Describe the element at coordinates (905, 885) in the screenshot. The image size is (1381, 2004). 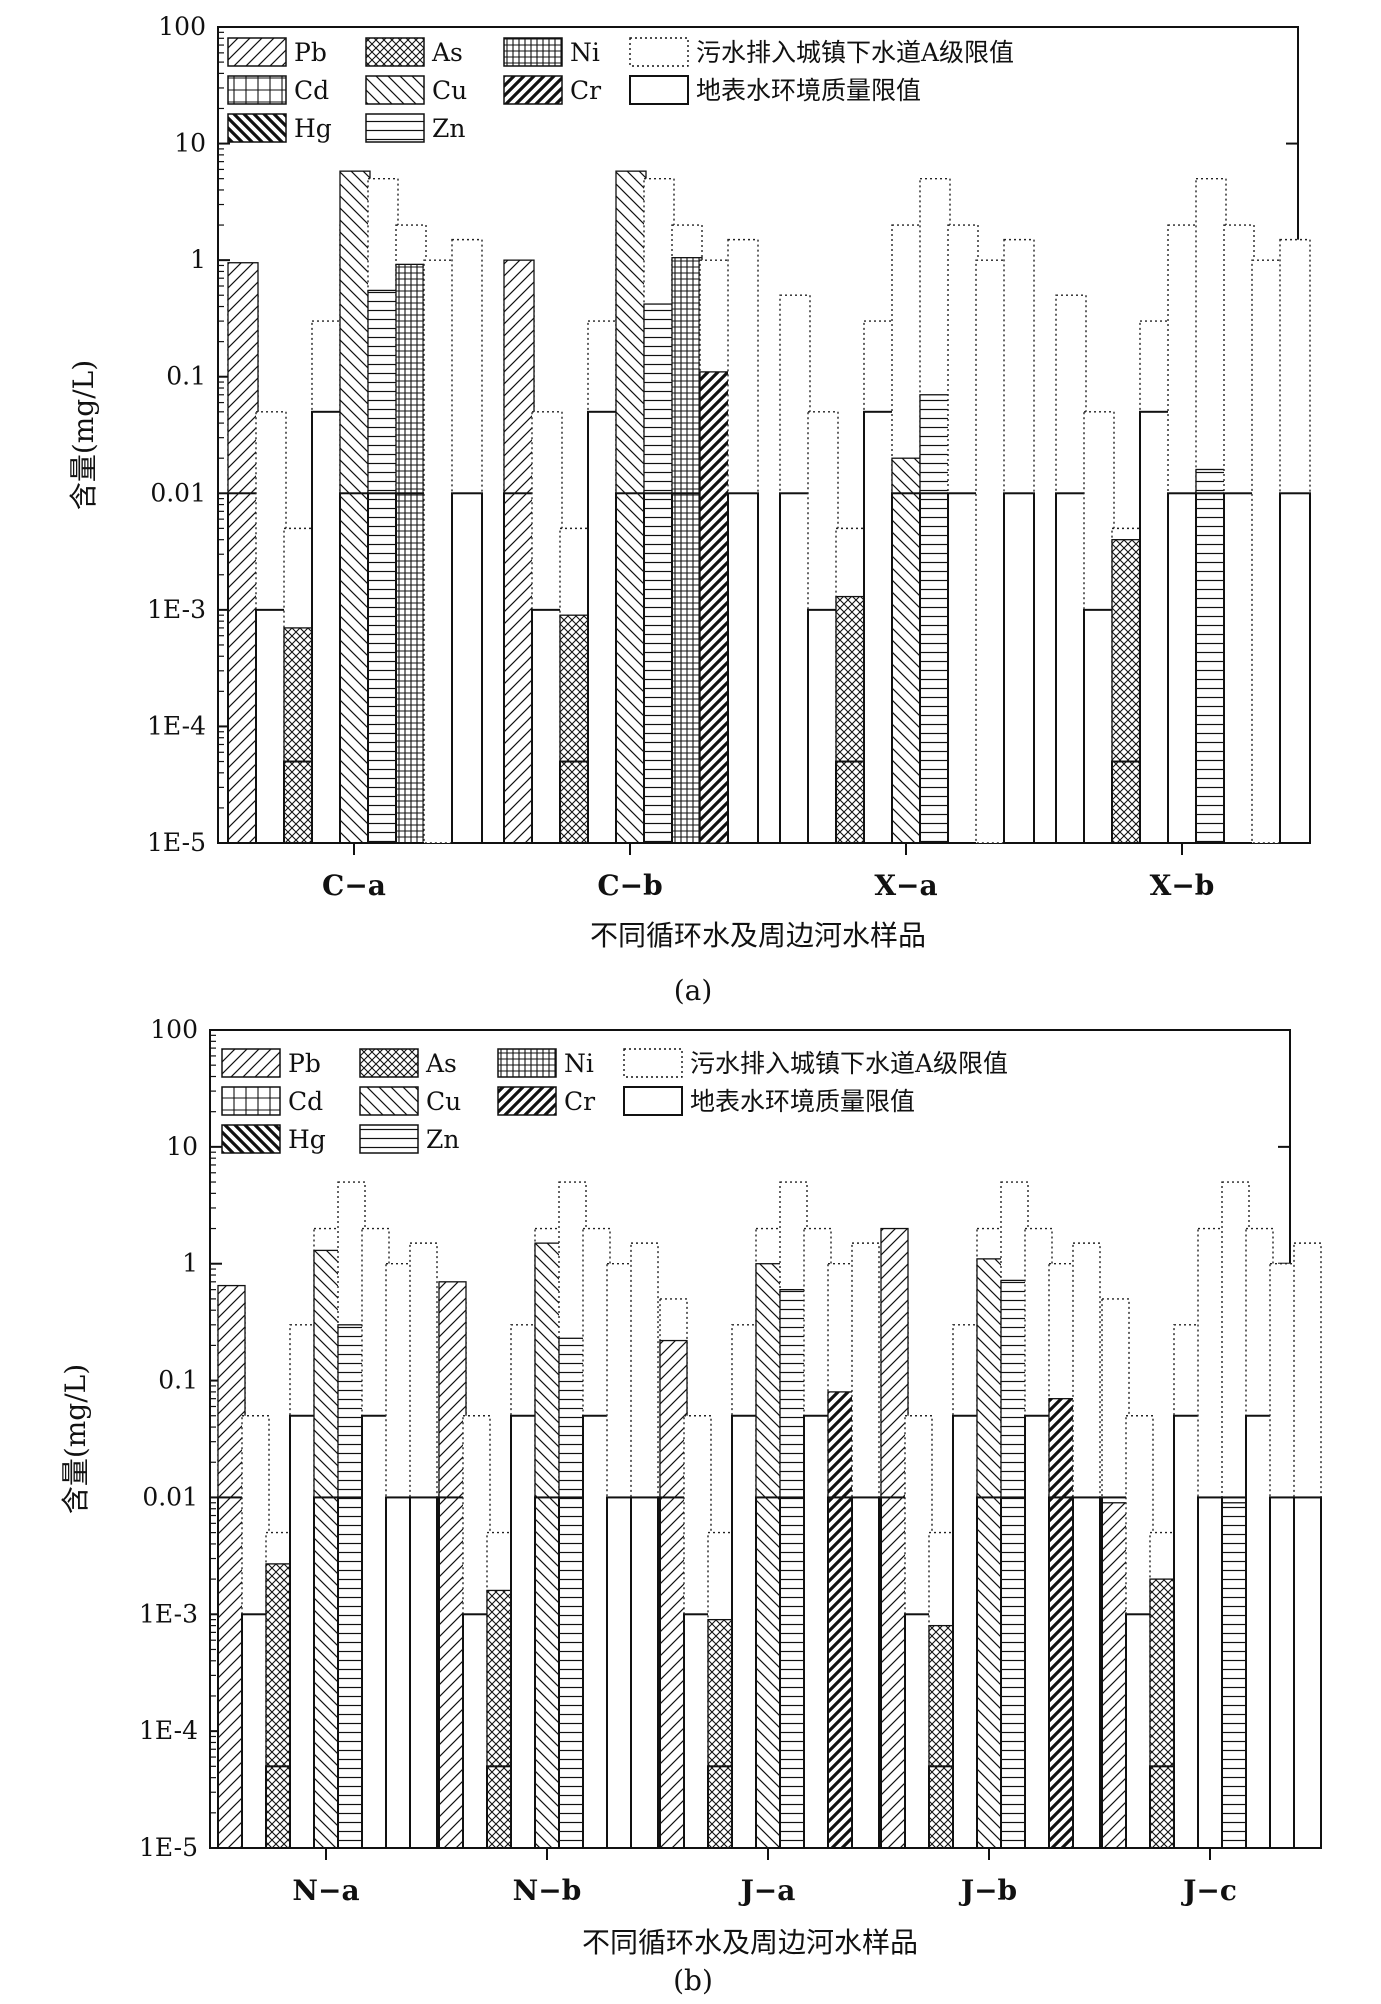
I see `x-tick-label: X−a` at that location.